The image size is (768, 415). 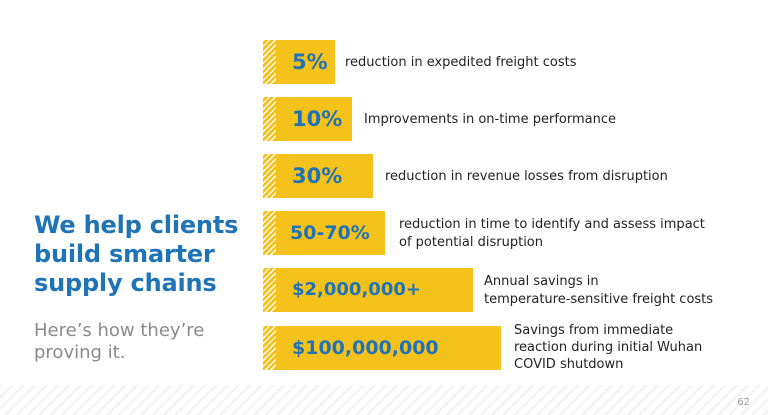 What do you see at coordinates (384, 400) in the screenshot?
I see `footer-pattern` at bounding box center [384, 400].